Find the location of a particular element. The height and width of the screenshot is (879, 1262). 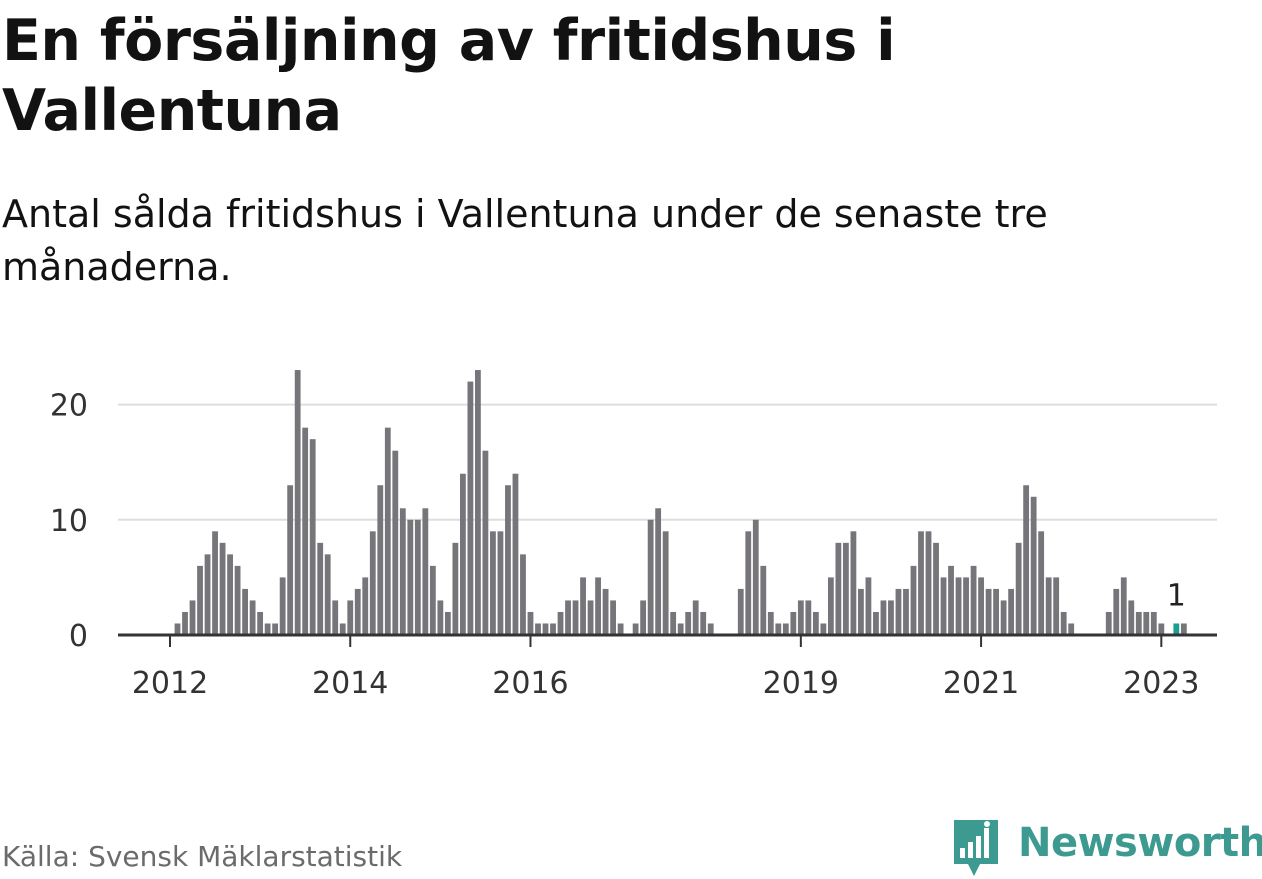

x-axis-ticks: 2012 2014 2016 2019 2021 2023 is located at coordinates (665, 668).